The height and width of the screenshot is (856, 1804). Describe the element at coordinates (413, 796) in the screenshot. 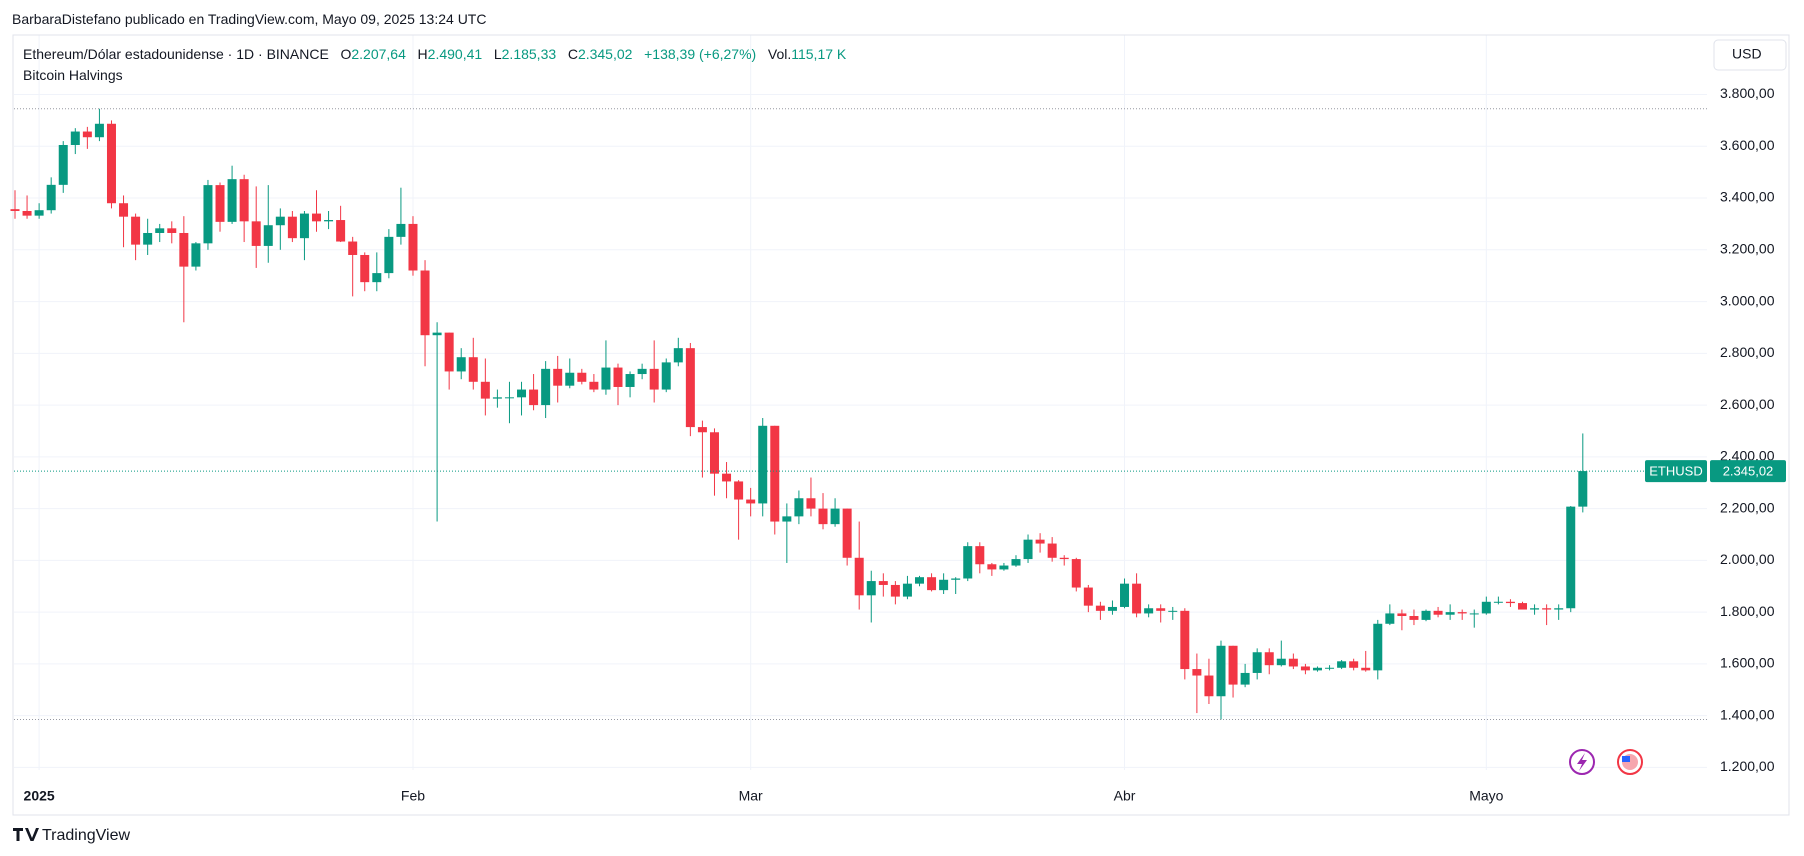

I see `x-tick-label: Feb` at that location.